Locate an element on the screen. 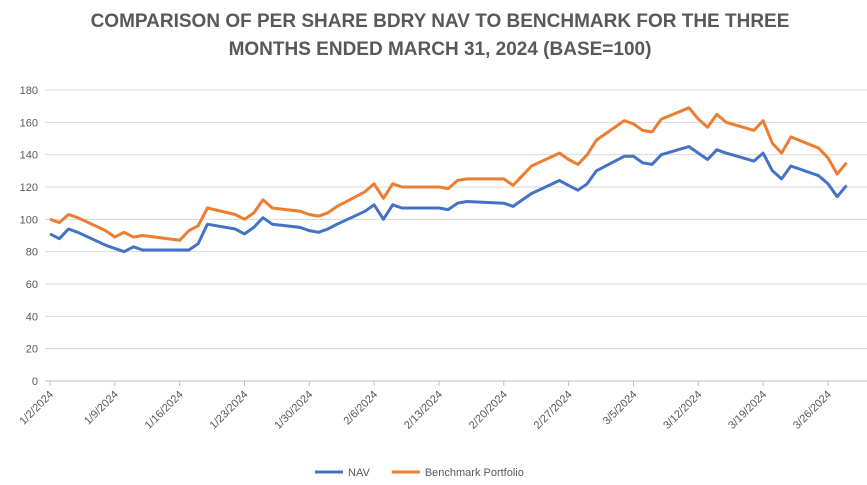  x-tick-label: 1/16/2024 is located at coordinates (164, 410).